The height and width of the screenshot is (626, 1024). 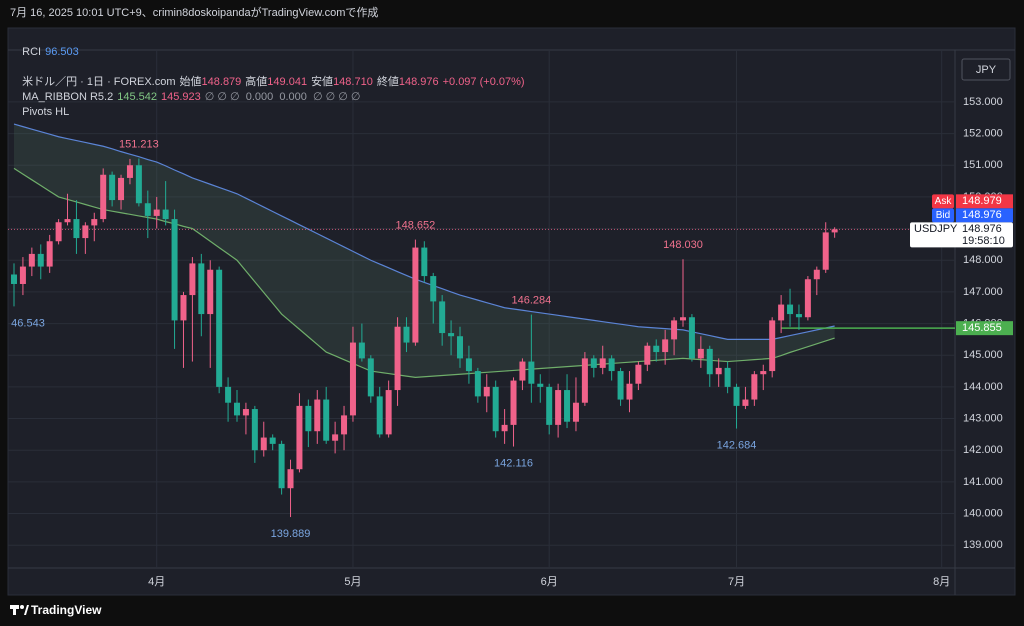 I want to click on currency-box, so click(x=986, y=69).